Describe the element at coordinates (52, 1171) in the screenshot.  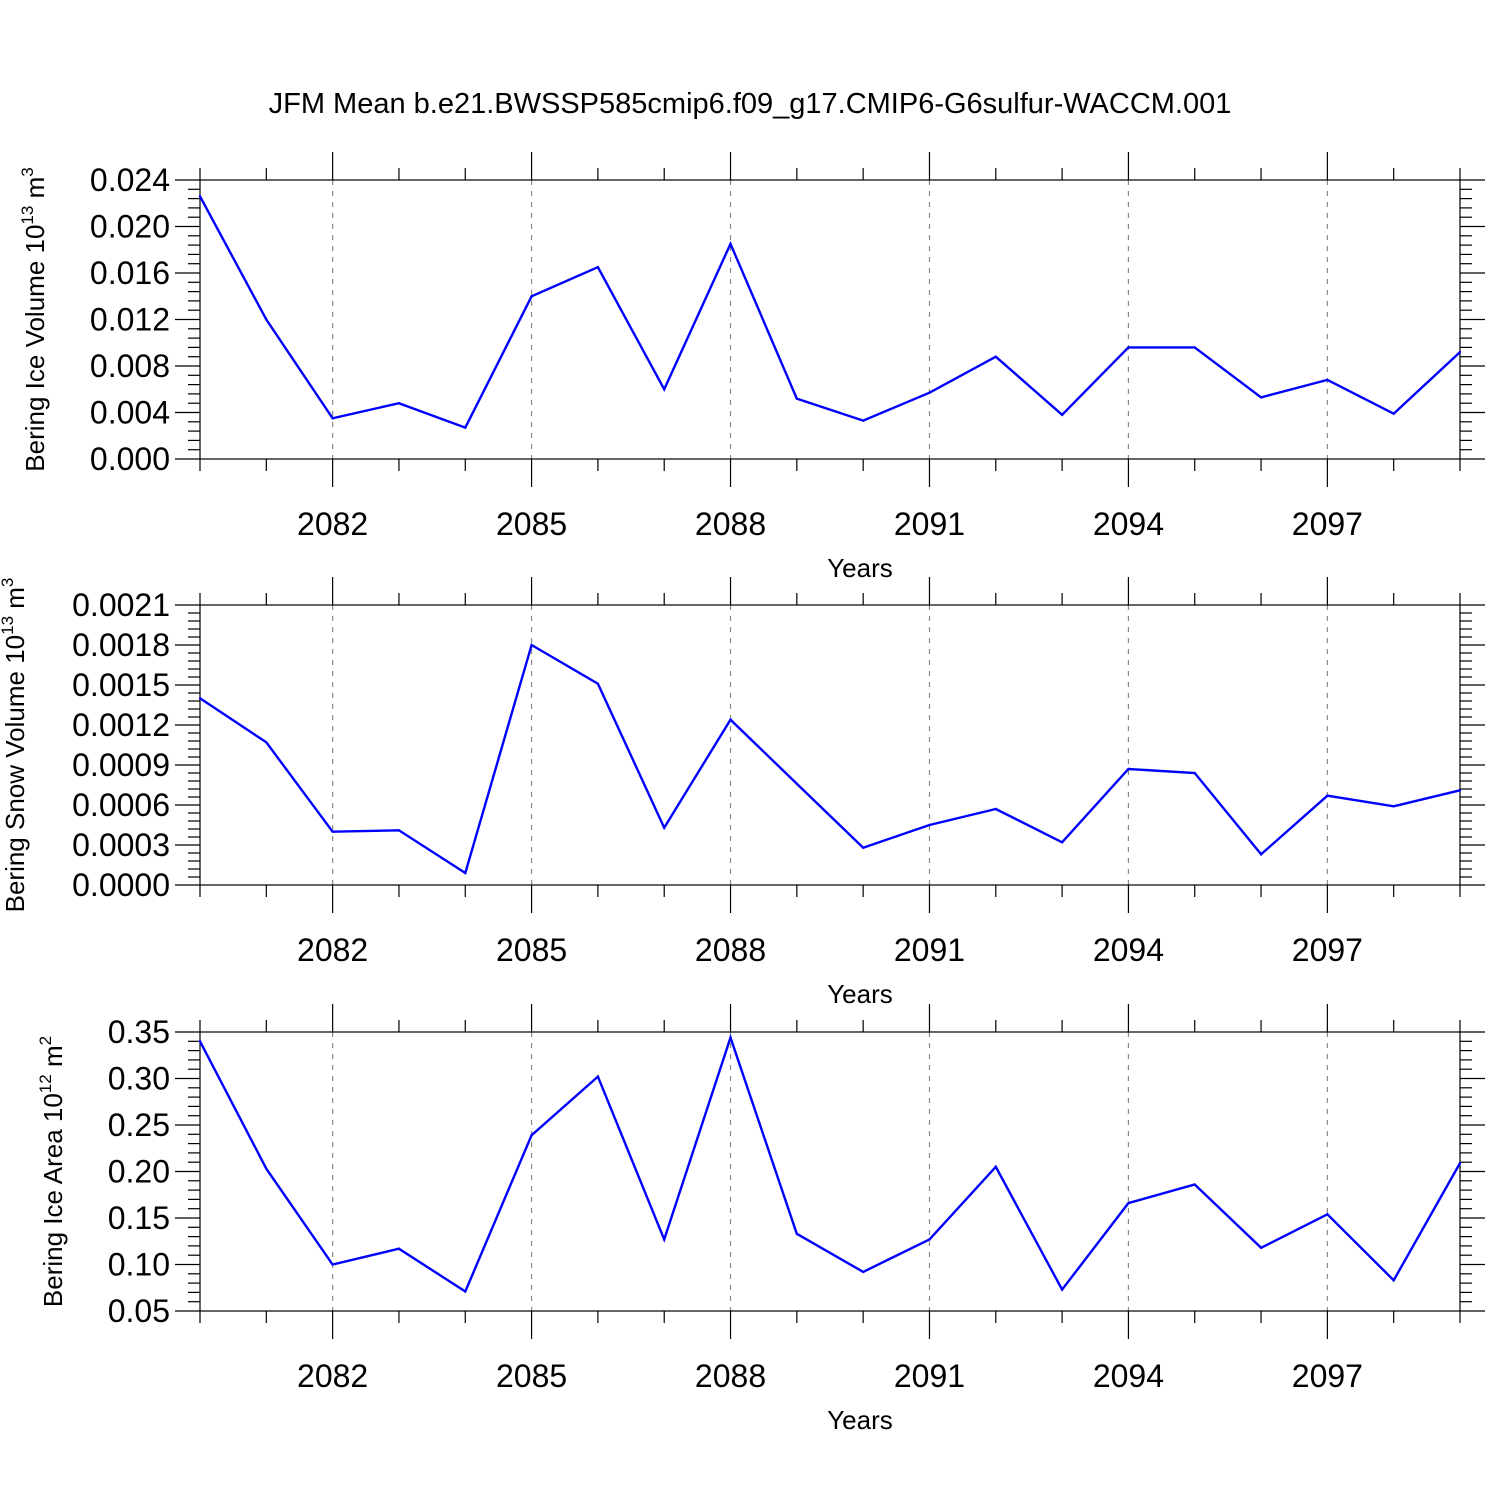
I see `y-axis-title: Bering Ice Area 1012 m2` at that location.